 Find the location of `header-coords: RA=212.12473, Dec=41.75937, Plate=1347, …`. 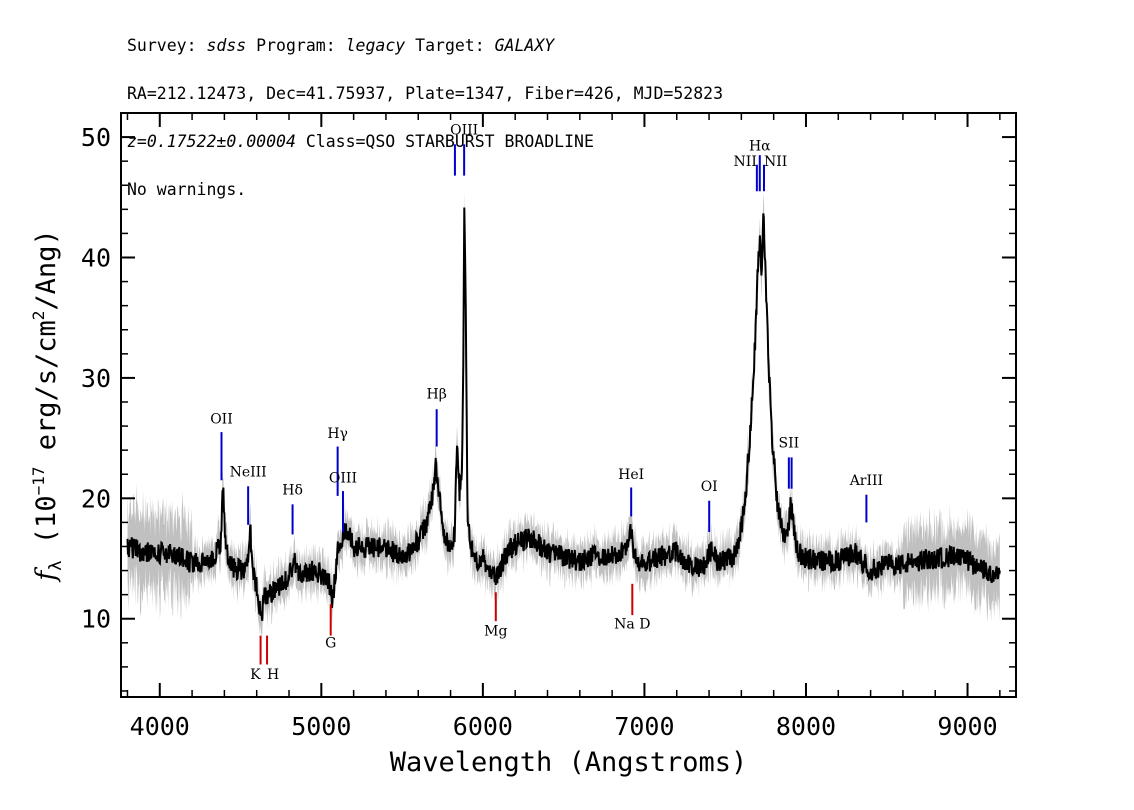

header-coords: RA=212.12473, Dec=41.75937, Plate=1347, … is located at coordinates (425, 93).